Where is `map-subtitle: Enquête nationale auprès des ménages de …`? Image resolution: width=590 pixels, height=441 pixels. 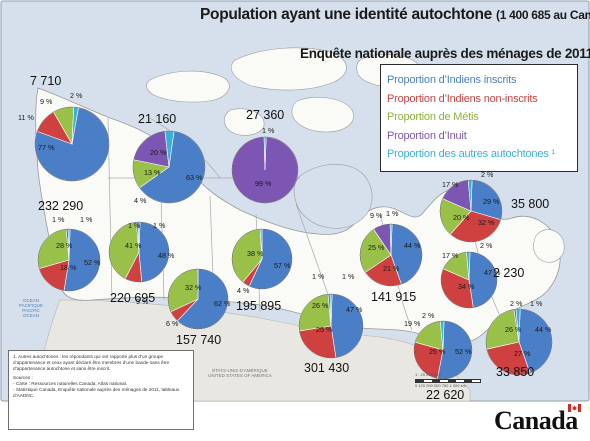
map-subtitle: Enquête nationale auprès des ménages de … is located at coordinates (445, 53).